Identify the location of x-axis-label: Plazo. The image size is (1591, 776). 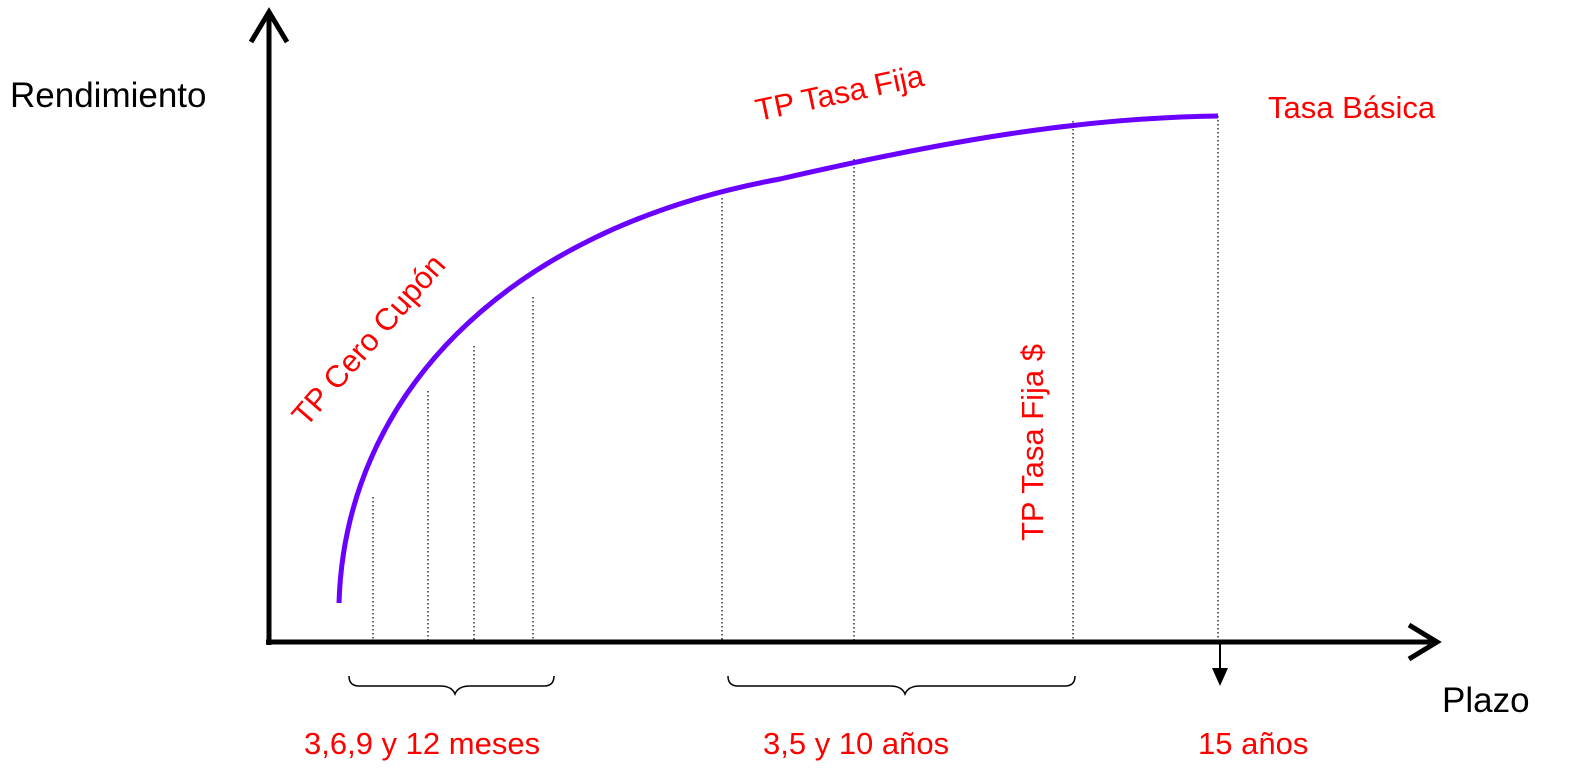
(1486, 700).